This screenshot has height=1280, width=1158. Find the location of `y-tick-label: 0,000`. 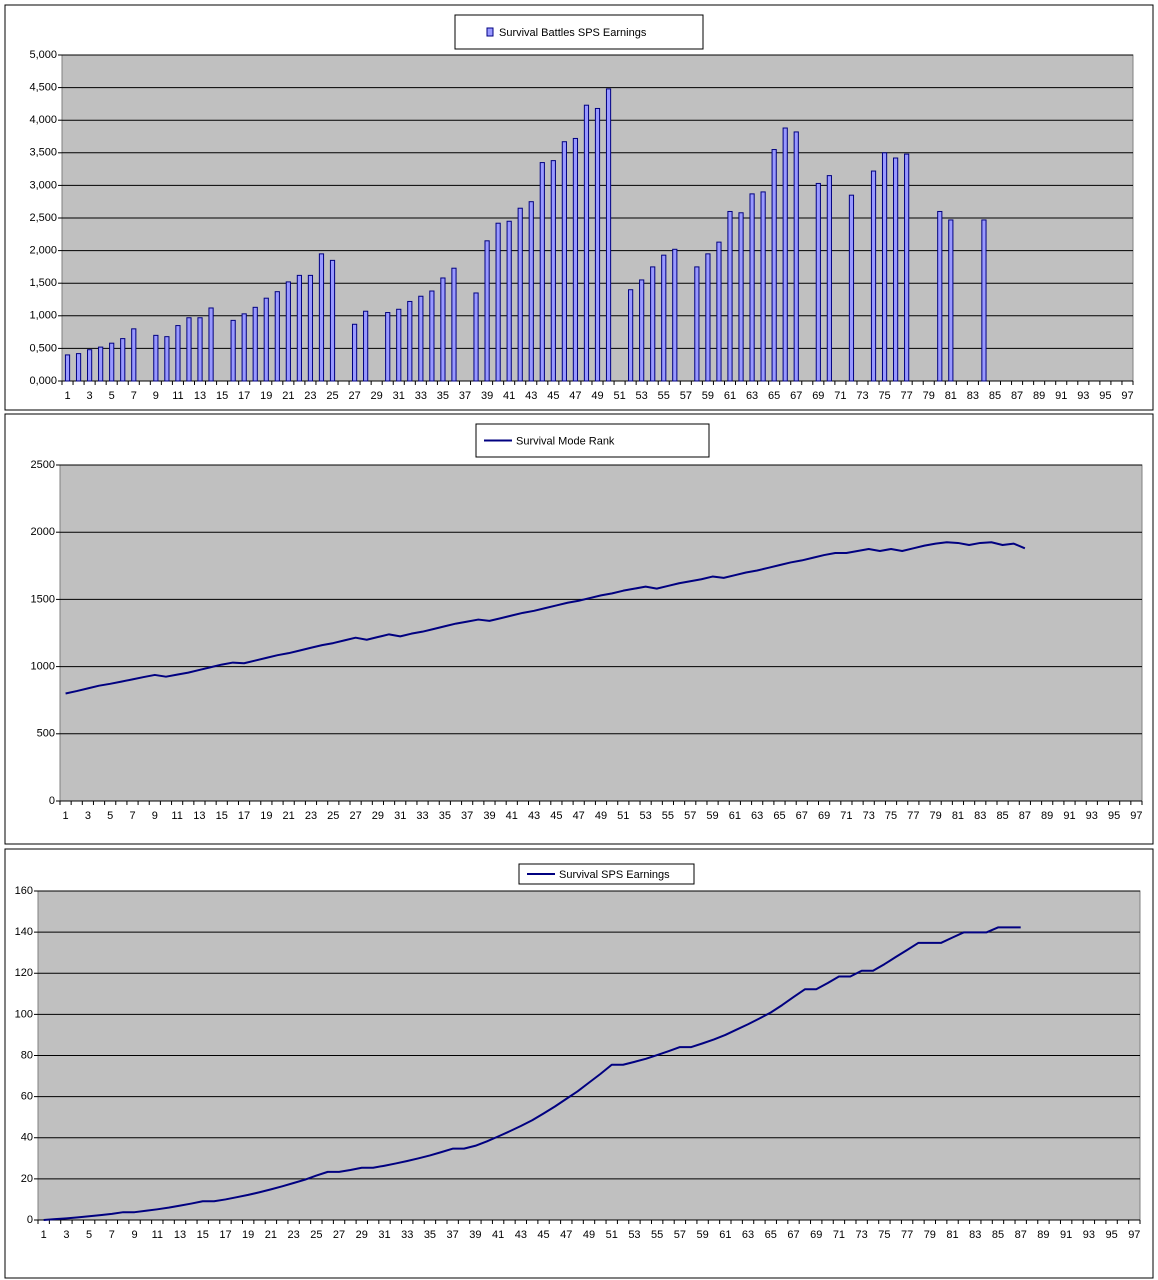

y-tick-label: 0,000 is located at coordinates (43, 381).